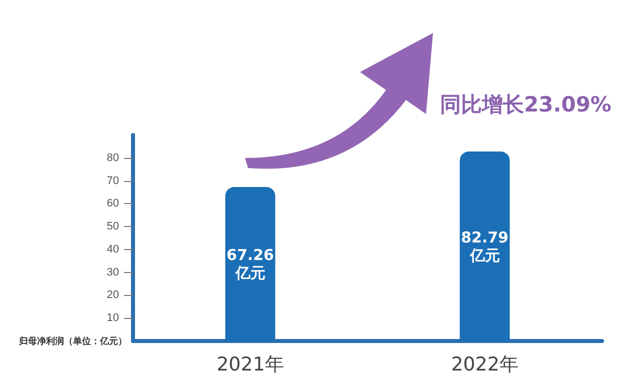 Image resolution: width=640 pixels, height=388 pixels. I want to click on y-tick-label: 60, so click(112, 204).